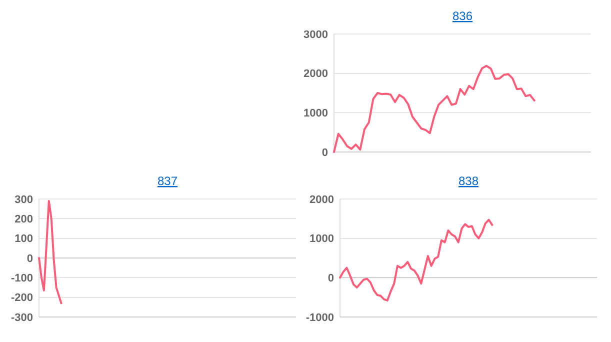  Describe the element at coordinates (23, 220) in the screenshot. I see `y-tick-label: 200` at that location.